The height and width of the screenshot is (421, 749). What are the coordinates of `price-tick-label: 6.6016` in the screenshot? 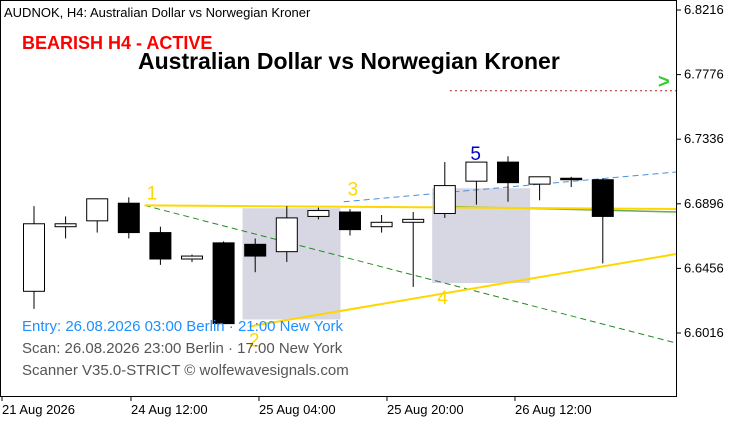 It's located at (704, 332).